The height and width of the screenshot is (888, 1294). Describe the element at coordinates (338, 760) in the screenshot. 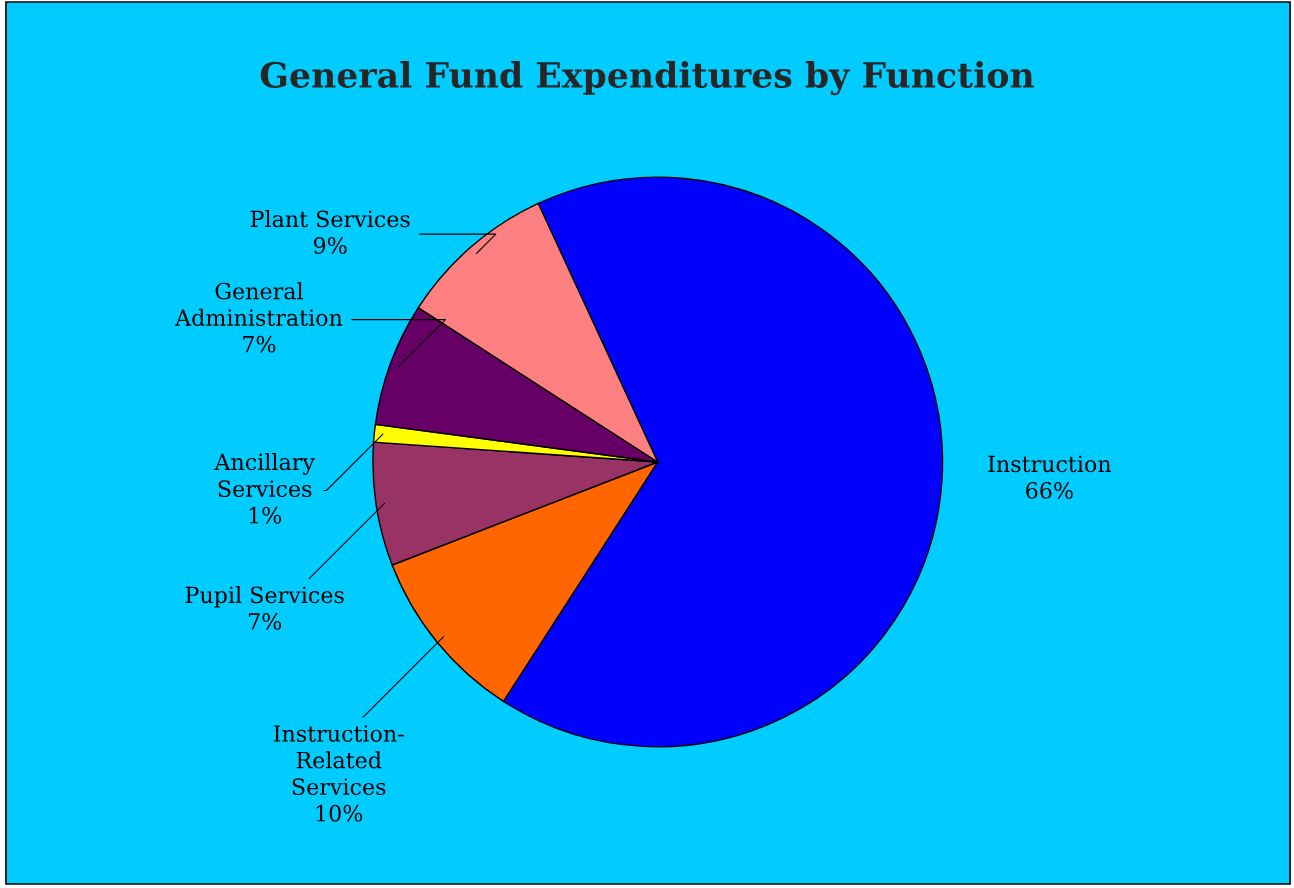

I see `slice-label: Instruction- Related Services` at that location.